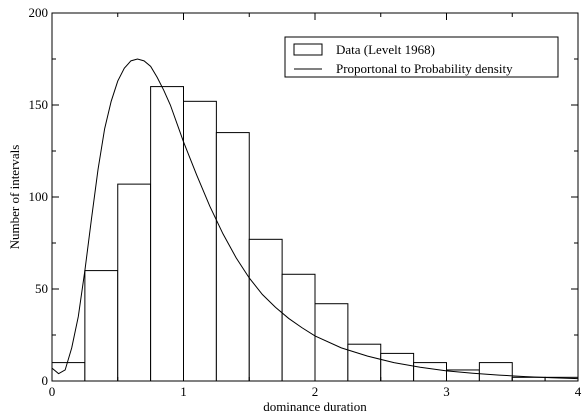 The image size is (582, 414). I want to click on x-tick-label: 1, so click(183, 391).